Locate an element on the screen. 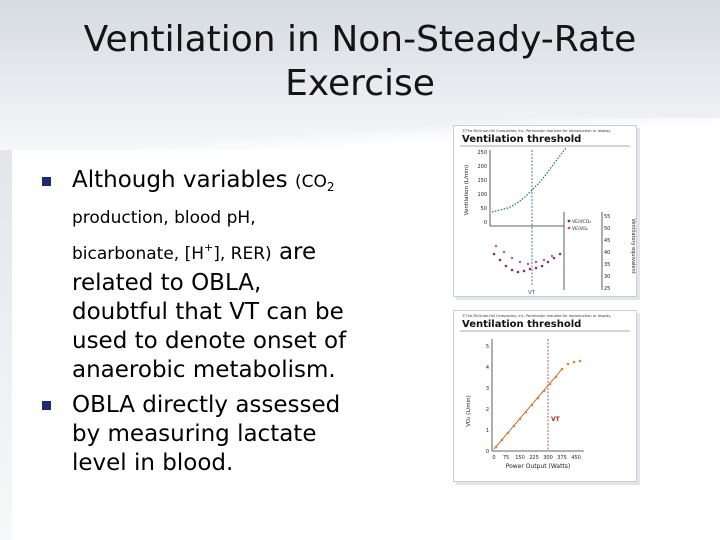  x-tick: 225 is located at coordinates (534, 458).